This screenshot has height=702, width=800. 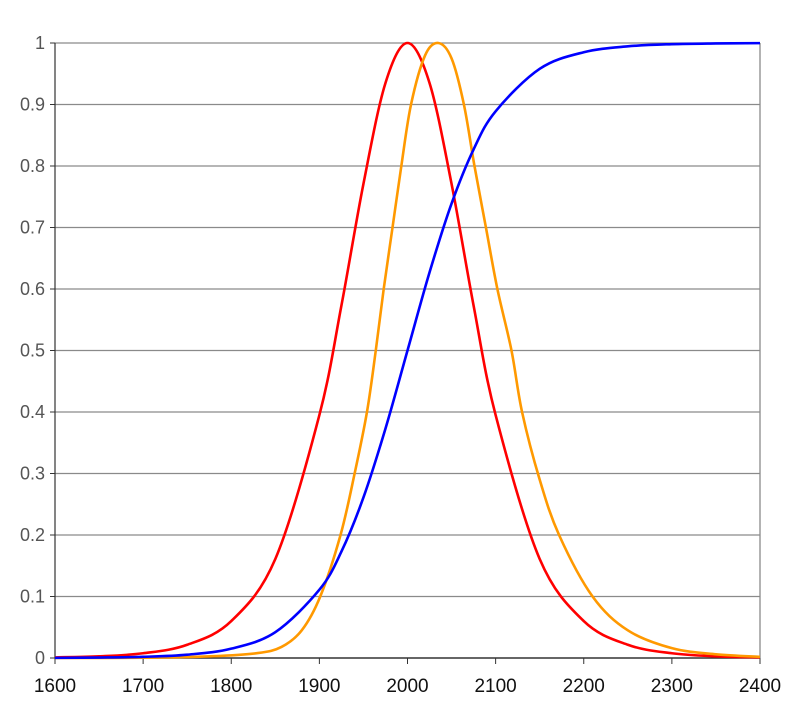 What do you see at coordinates (143, 686) in the screenshot?
I see `x-tick-label: 1700` at bounding box center [143, 686].